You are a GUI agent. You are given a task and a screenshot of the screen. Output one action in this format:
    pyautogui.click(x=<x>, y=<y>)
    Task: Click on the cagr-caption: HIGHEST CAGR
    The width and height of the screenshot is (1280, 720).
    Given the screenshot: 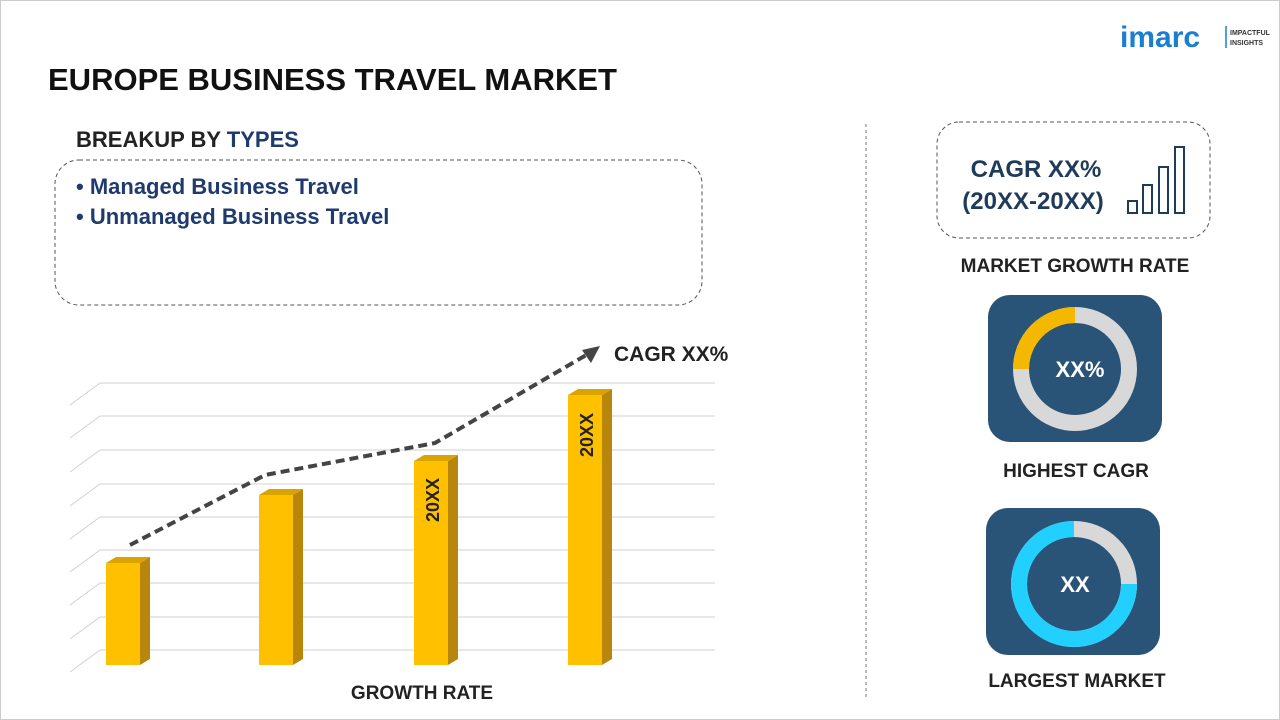 What is the action you would take?
    pyautogui.click(x=1076, y=471)
    